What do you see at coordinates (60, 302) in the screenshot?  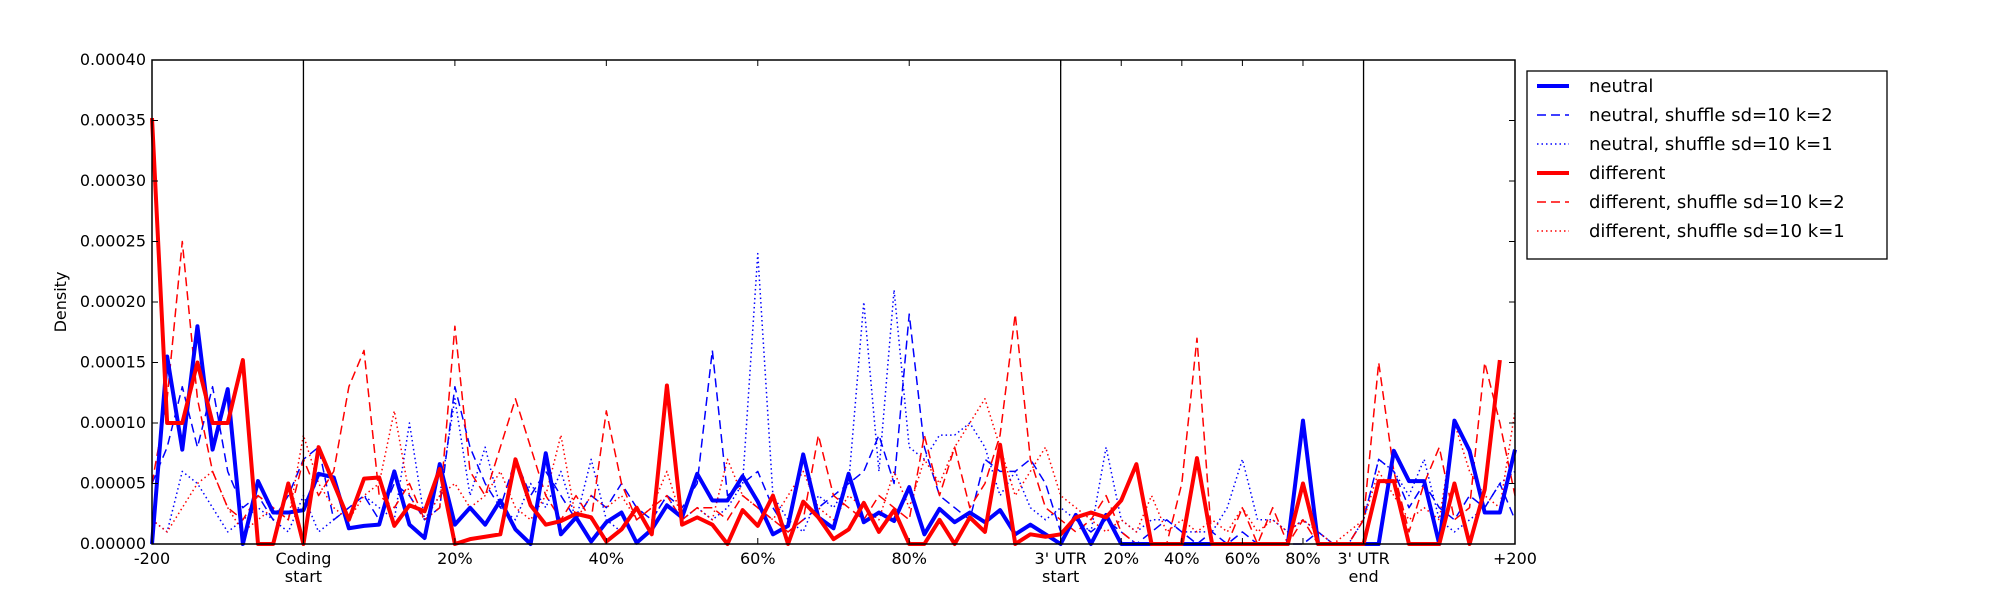 I see `y-axis-label: Density` at bounding box center [60, 302].